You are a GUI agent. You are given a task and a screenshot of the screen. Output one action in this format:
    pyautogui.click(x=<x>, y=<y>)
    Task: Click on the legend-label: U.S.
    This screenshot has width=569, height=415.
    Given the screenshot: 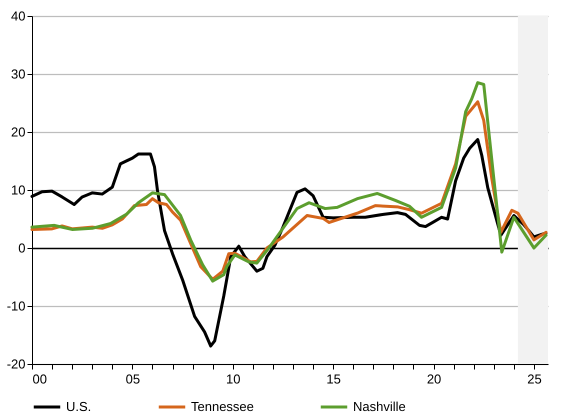 What is the action you would take?
    pyautogui.click(x=79, y=406)
    